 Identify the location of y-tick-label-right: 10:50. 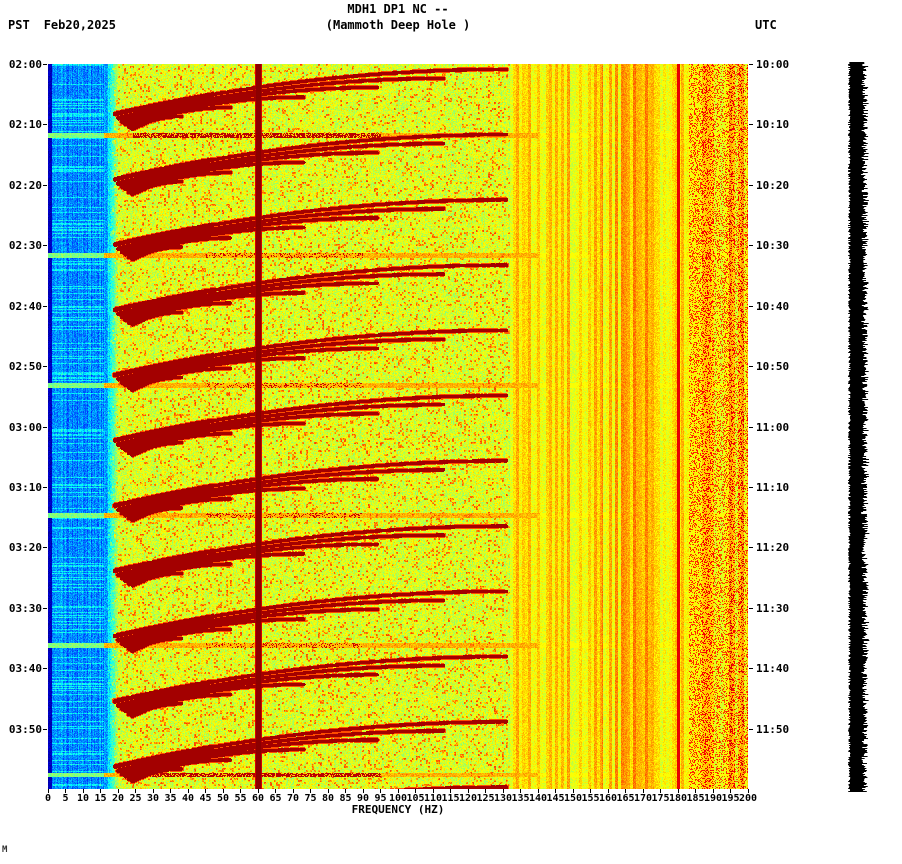
(773, 367).